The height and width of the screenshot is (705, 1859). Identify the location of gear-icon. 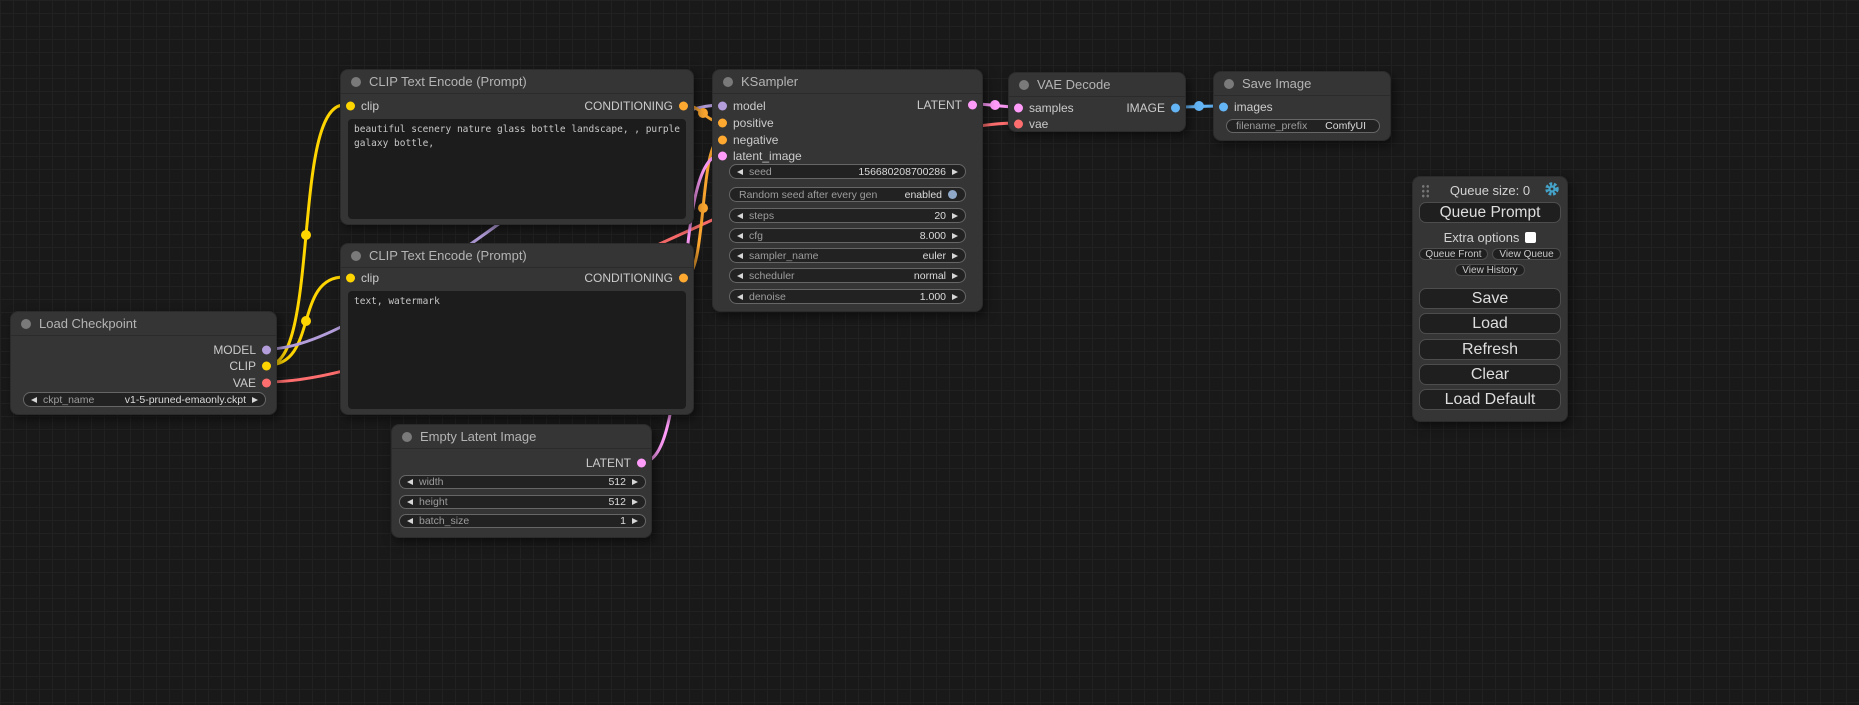
(1552, 189).